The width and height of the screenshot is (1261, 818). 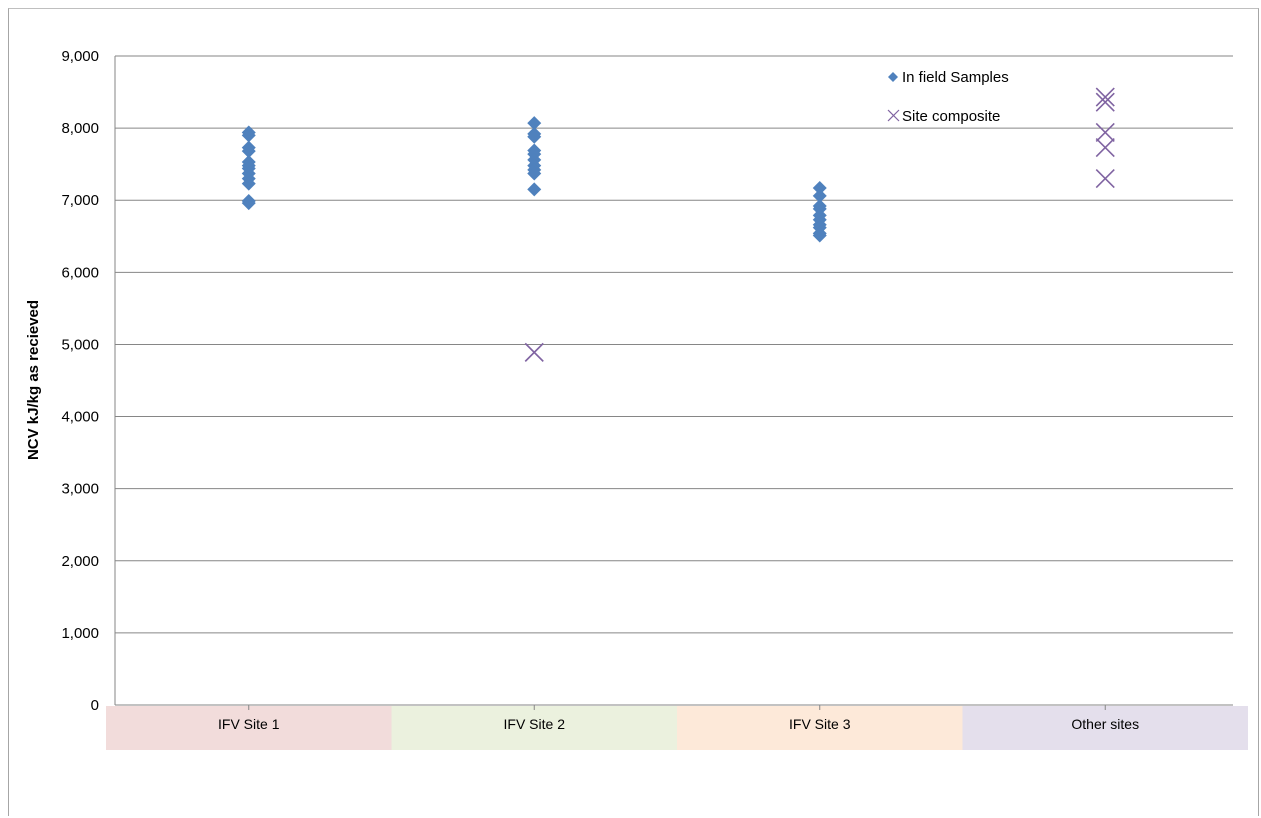 I want to click on y-tick-label: 3,000, so click(x=80, y=489).